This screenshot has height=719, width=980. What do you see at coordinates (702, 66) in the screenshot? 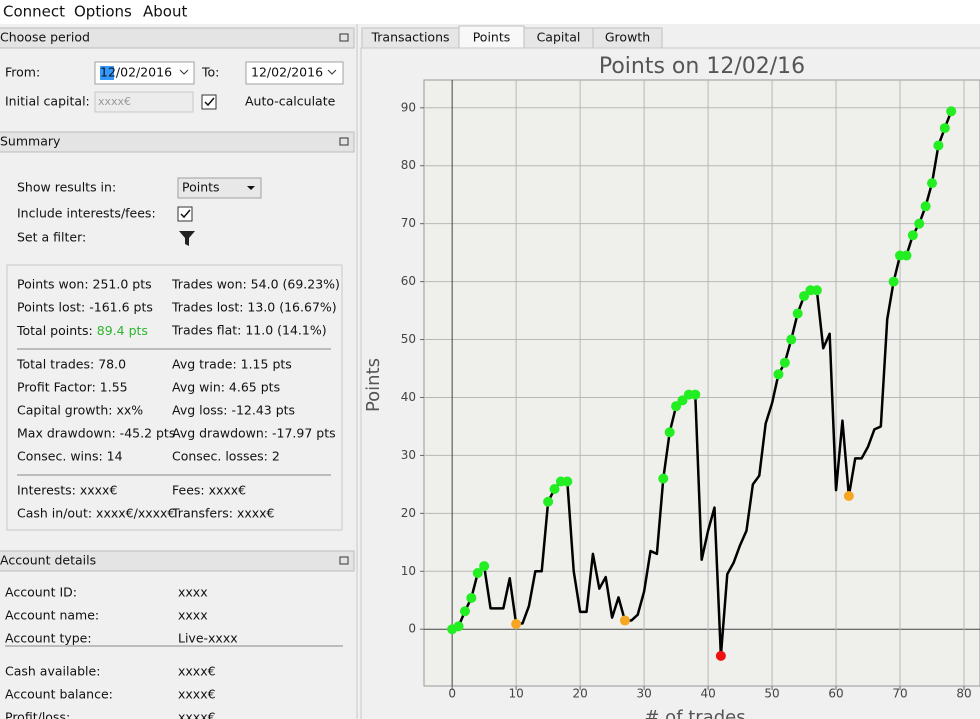
I see `chart-title: Points on 12/02/16` at bounding box center [702, 66].